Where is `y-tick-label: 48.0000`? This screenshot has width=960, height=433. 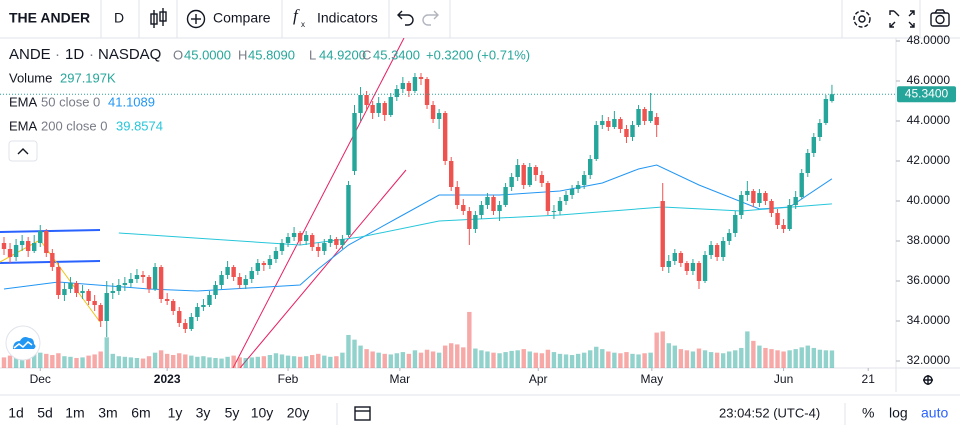
y-tick-label: 48.0000 is located at coordinates (929, 40).